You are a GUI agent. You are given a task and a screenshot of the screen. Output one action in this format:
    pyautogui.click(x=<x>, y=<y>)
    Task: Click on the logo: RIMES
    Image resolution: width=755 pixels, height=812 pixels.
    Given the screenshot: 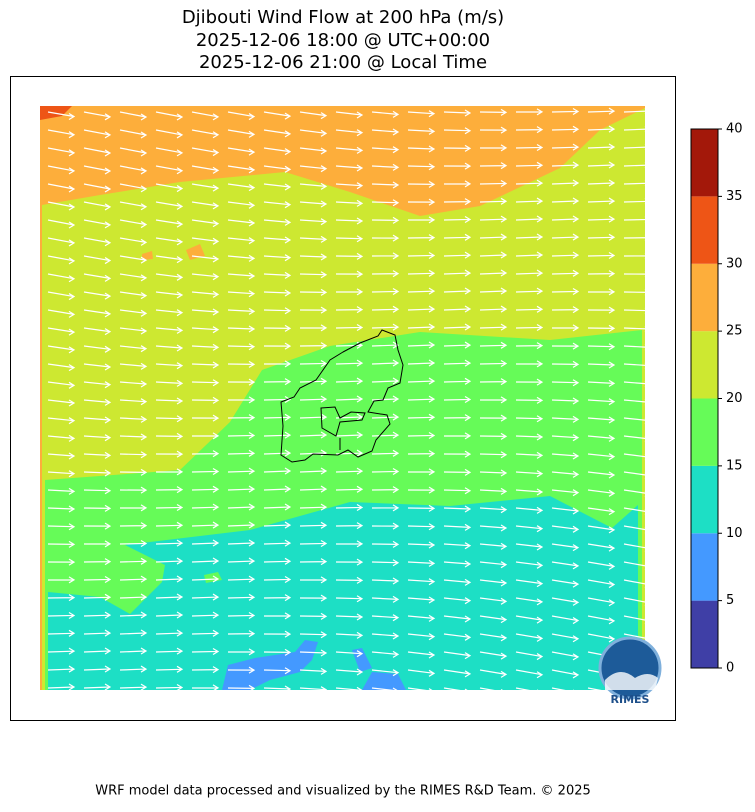 What is the action you would take?
    pyautogui.click(x=630, y=671)
    